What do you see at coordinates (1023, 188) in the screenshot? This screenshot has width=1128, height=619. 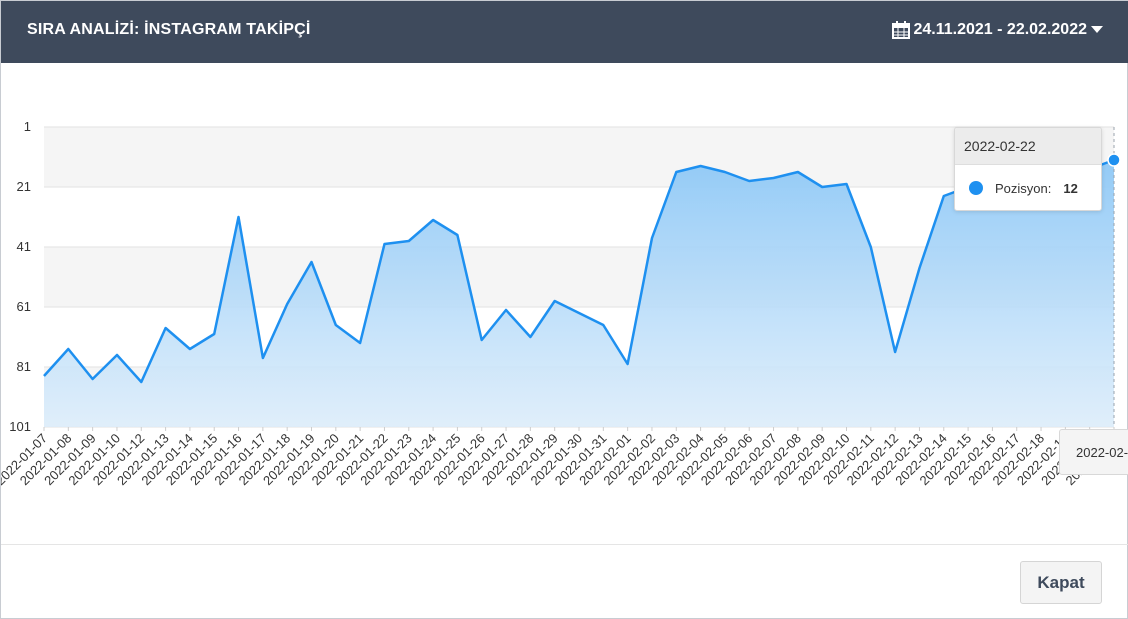 I see `tooltip-series-label: Pozisyon:` at bounding box center [1023, 188].